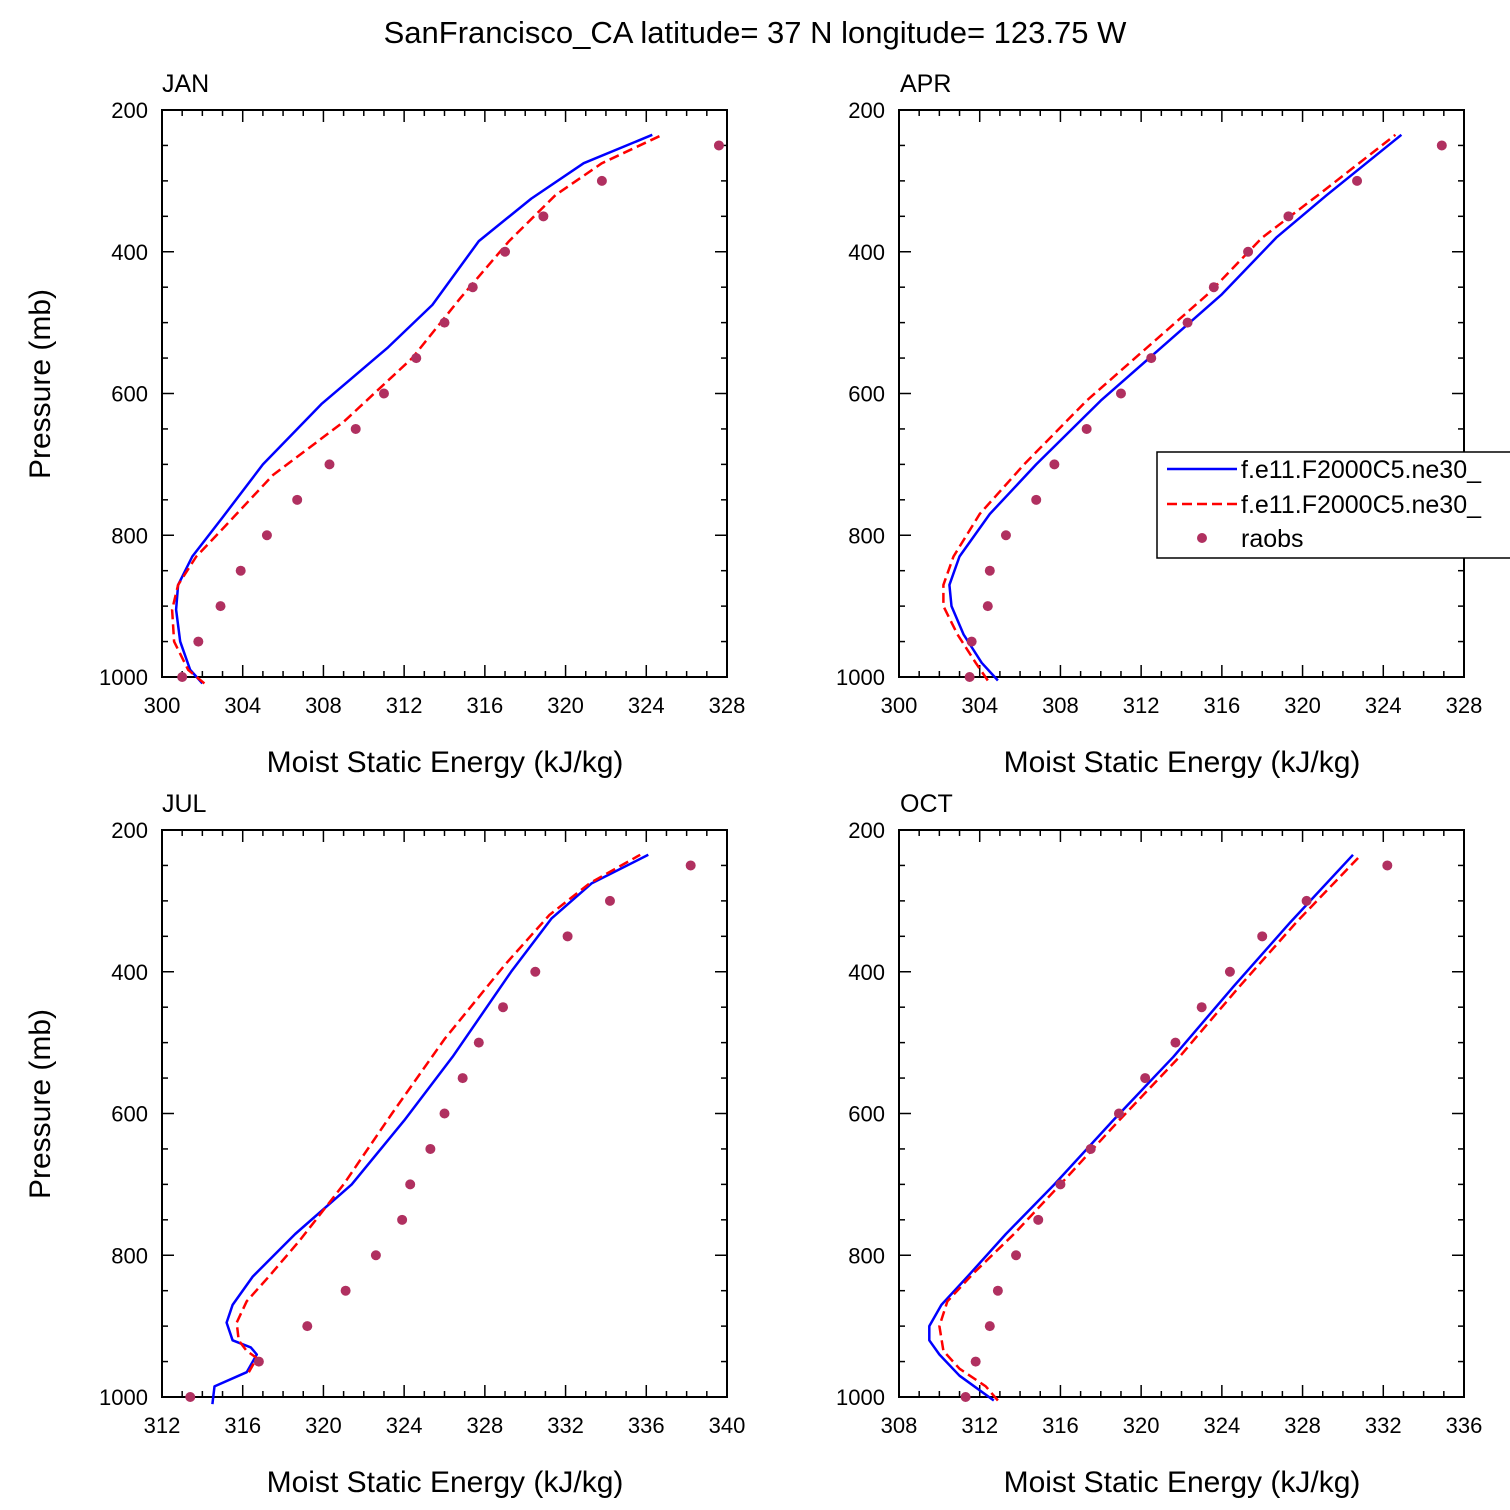 The height and width of the screenshot is (1510, 1510). I want to click on x-tick-label: 316, so click(1221, 705).